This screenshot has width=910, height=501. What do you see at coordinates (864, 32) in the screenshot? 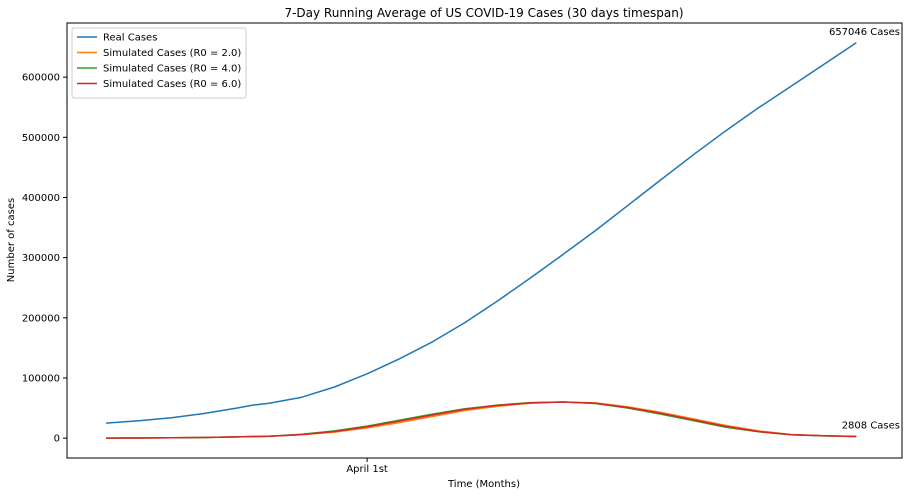
I see `annotation-label: 657046 Cases` at bounding box center [864, 32].